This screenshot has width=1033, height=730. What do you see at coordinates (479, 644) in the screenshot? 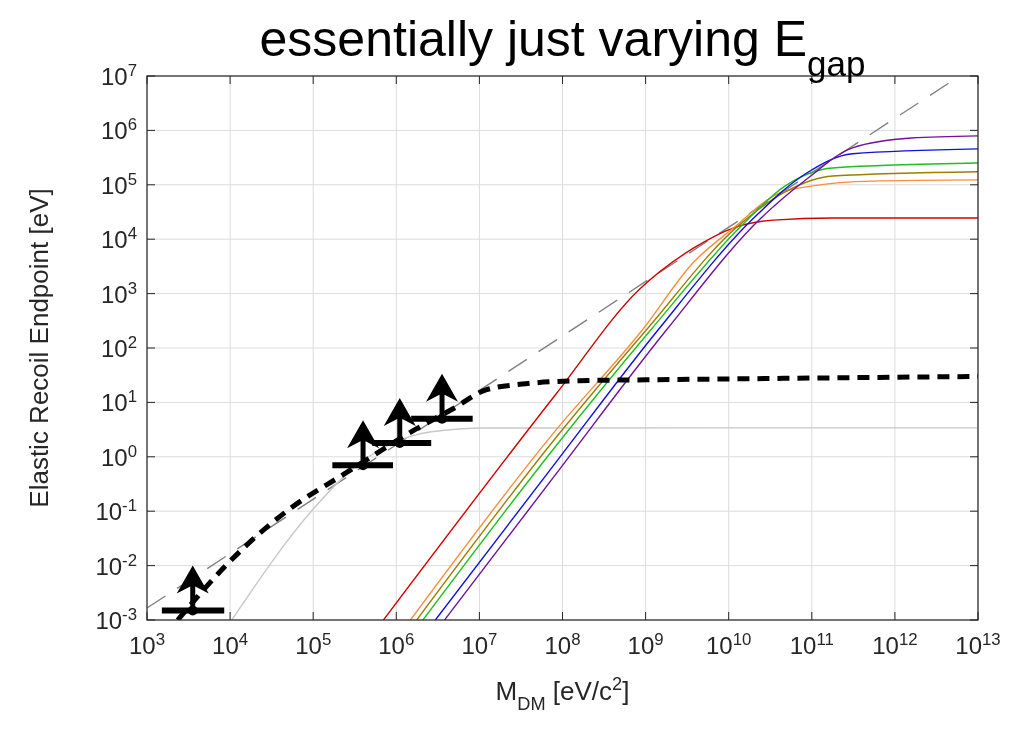
I see `x-tick-label: 10$^{7}$` at bounding box center [479, 644].